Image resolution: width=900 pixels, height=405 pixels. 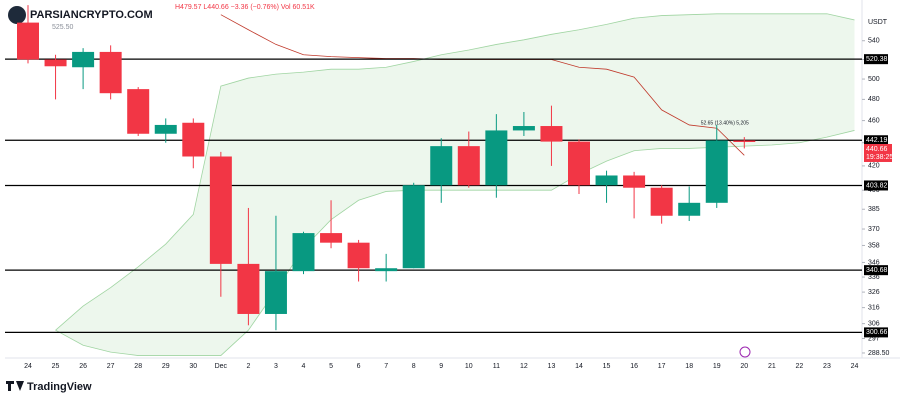 I want to click on x-tick-label: 29, so click(x=166, y=366).